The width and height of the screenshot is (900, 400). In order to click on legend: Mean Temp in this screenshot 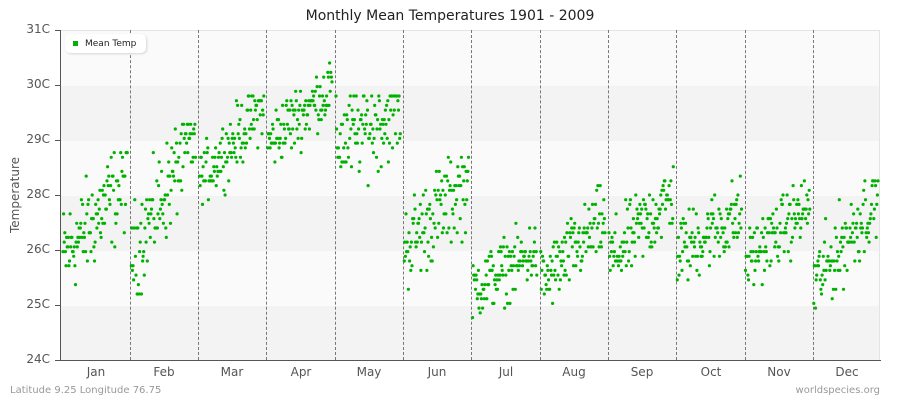, I will do `click(106, 43)`.